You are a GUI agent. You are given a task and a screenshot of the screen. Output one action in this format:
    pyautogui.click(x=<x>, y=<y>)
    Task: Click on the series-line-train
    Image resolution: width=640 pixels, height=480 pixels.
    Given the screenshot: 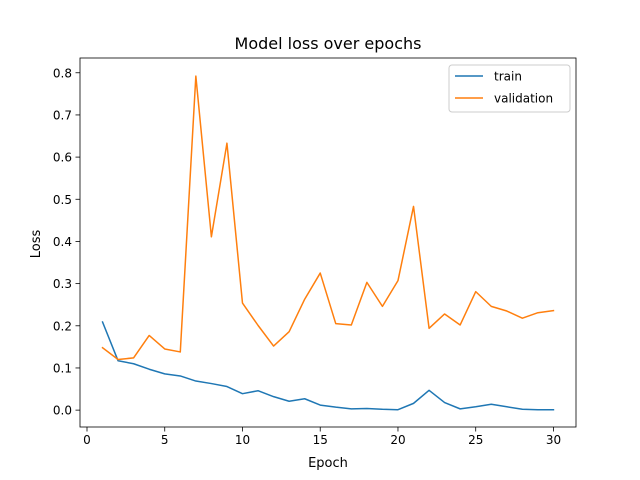 What is the action you would take?
    pyautogui.click(x=328, y=366)
    